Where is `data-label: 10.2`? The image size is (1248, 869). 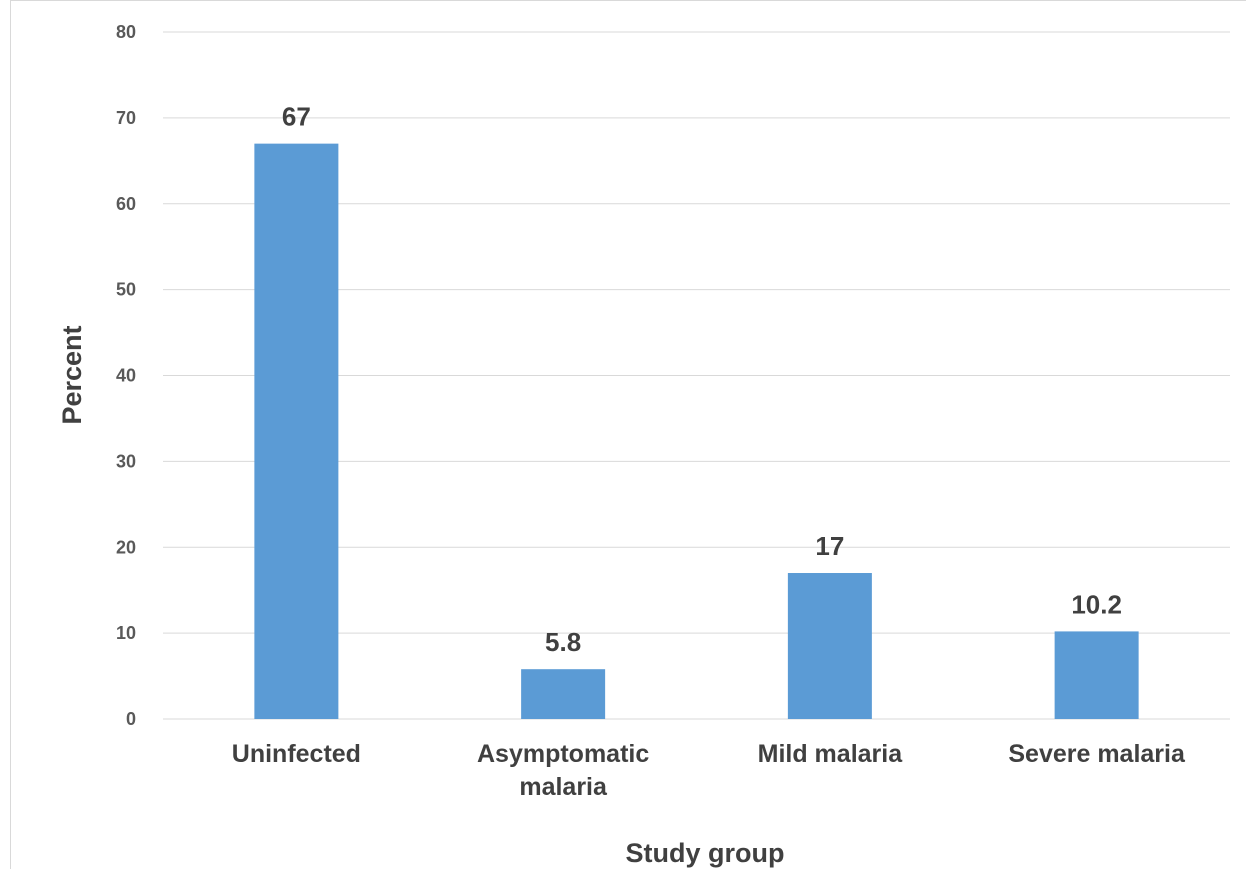 data-label: 10.2 is located at coordinates (1096, 604).